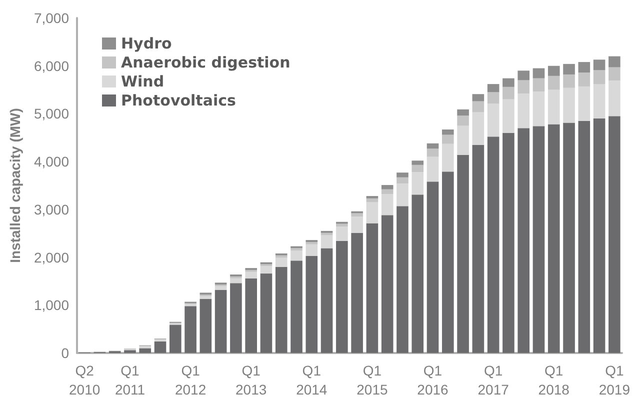 This screenshot has width=634, height=403. Describe the element at coordinates (142, 81) in the screenshot. I see `legend-label: Wind` at that location.